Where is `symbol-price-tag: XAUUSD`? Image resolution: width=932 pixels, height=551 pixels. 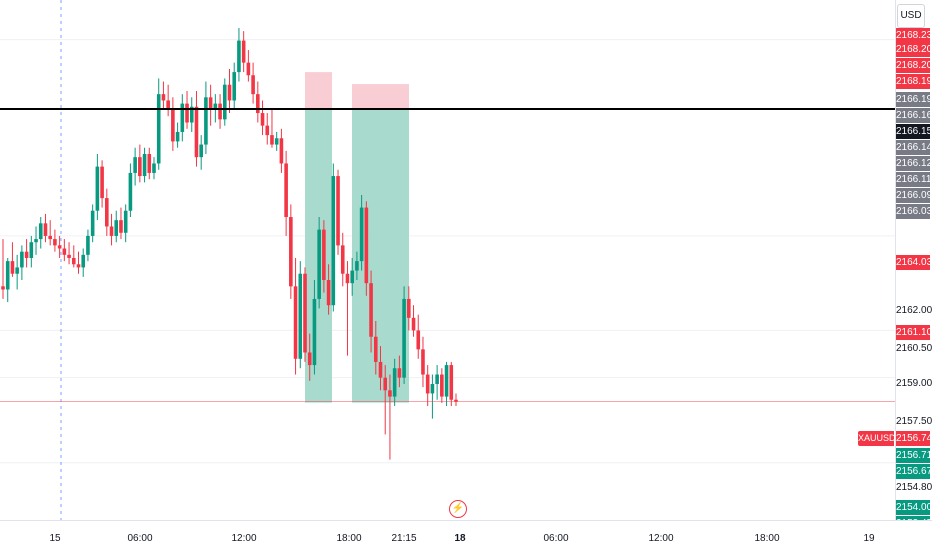
symbol-price-tag: XAUUSD is located at coordinates (877, 438).